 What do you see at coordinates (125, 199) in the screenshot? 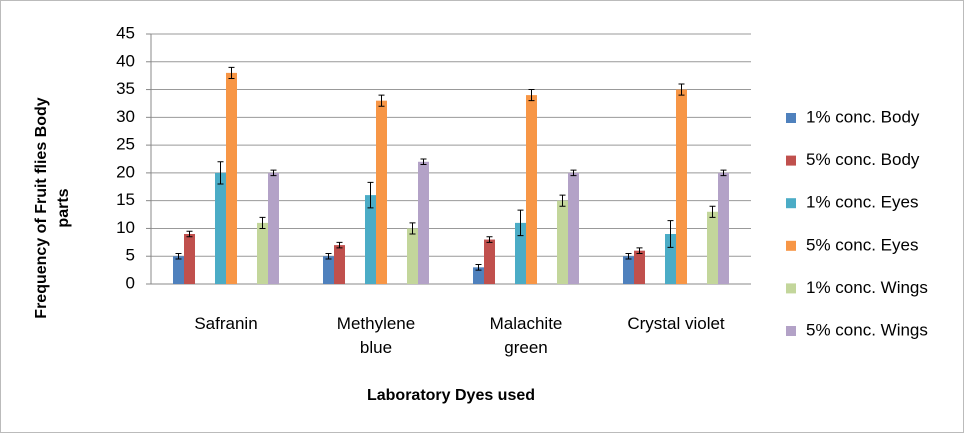
I see `y-tick-label: 15` at bounding box center [125, 199].